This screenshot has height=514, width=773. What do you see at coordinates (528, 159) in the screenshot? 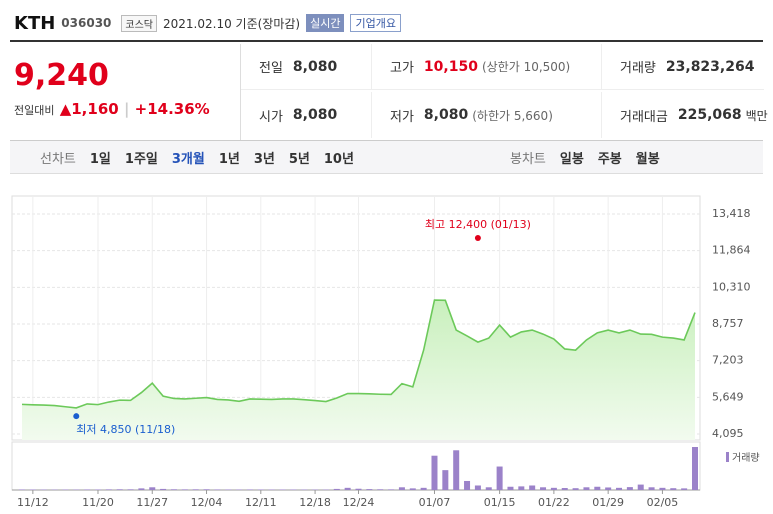
I see `tab-group-label: 봉차트` at bounding box center [528, 159].